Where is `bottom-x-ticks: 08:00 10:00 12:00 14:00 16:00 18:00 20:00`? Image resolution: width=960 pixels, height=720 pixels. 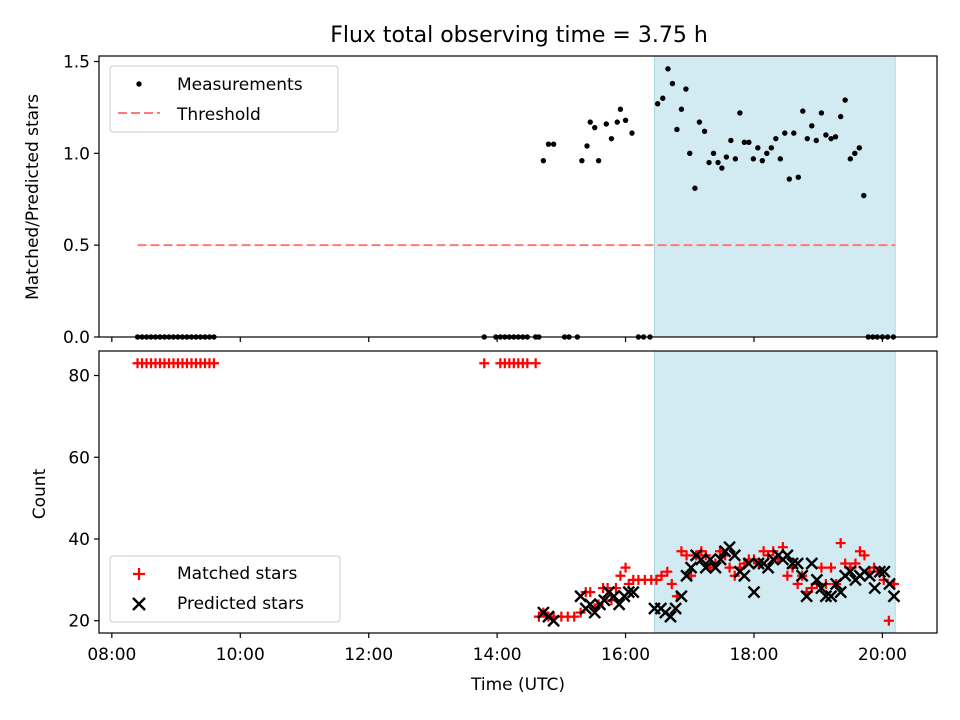
bottom-x-ticks: 08:00 10:00 12:00 14:00 16:00 18:00 20:00 is located at coordinates (497, 649).